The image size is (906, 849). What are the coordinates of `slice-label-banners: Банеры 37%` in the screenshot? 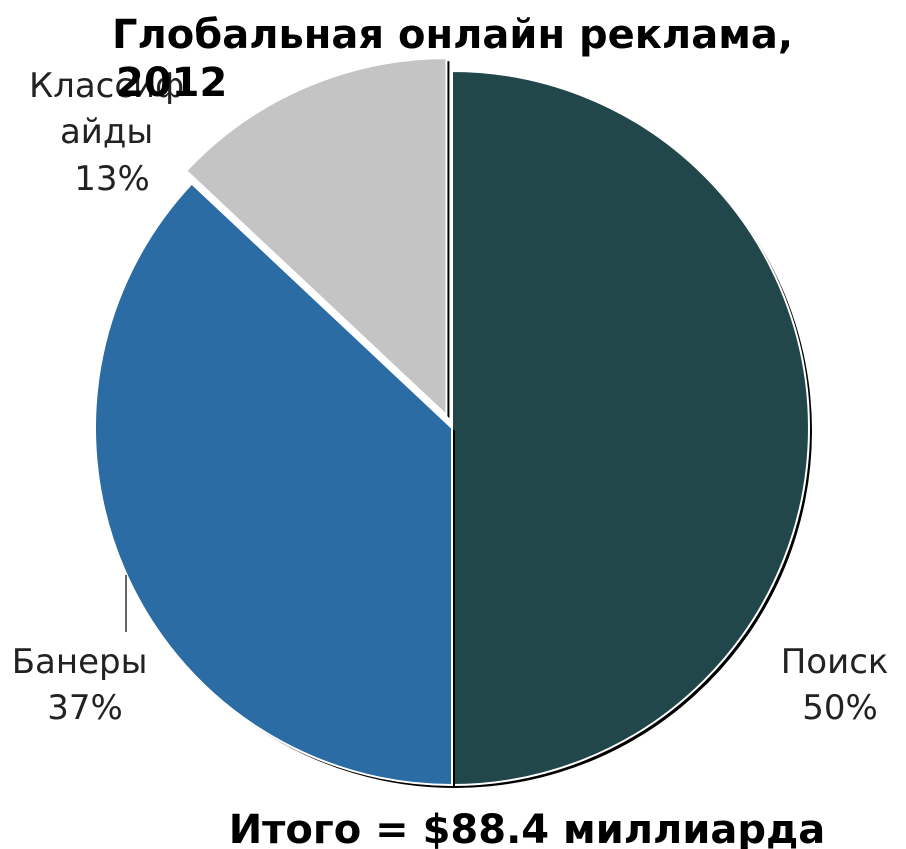 It's located at (85, 685).